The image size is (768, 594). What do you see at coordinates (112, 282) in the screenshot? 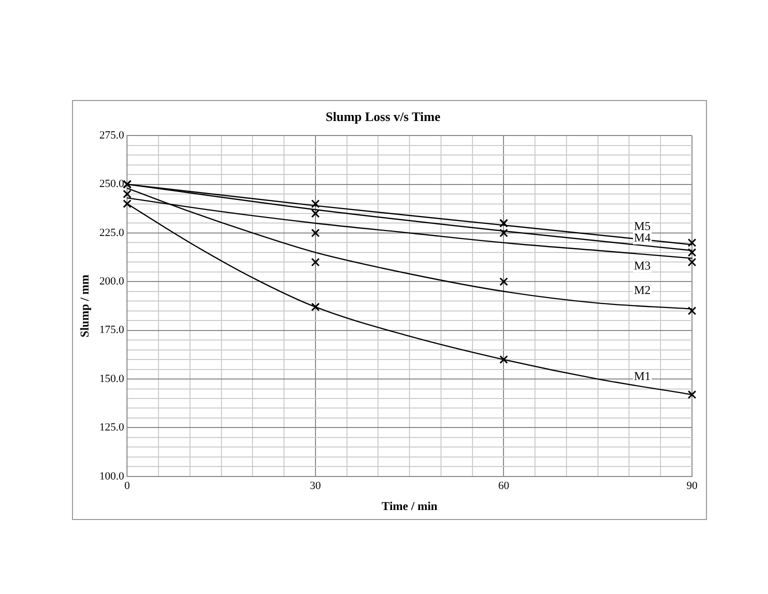
I see `y-tick-label: 200.0` at bounding box center [112, 282].